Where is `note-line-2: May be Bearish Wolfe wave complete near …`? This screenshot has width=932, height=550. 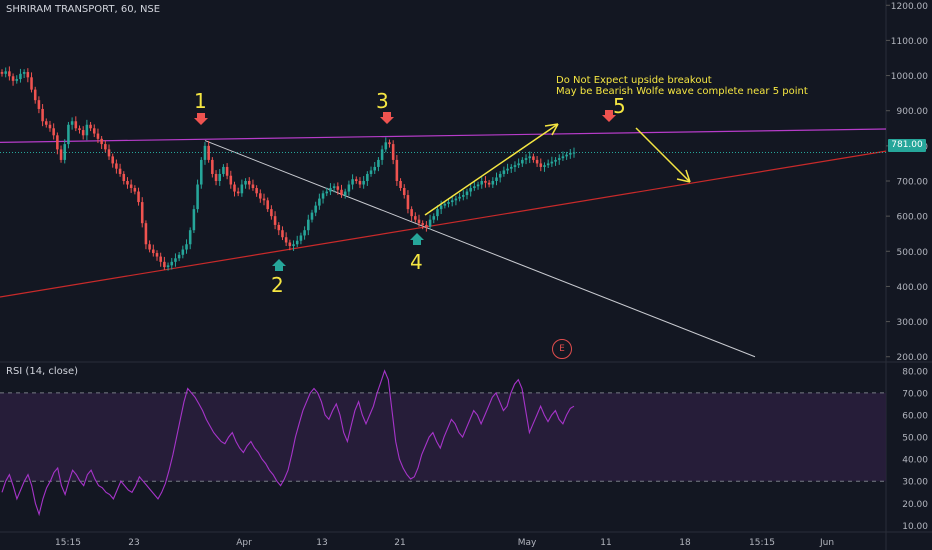
note-line-2: May be Bearish Wolfe wave complete near … is located at coordinates (682, 91).